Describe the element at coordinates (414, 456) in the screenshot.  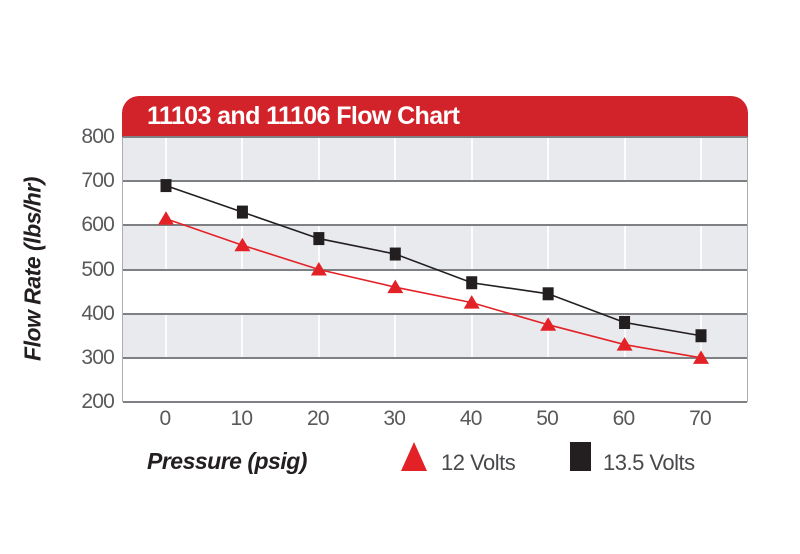
I see `legend-triangle-glyph` at that location.